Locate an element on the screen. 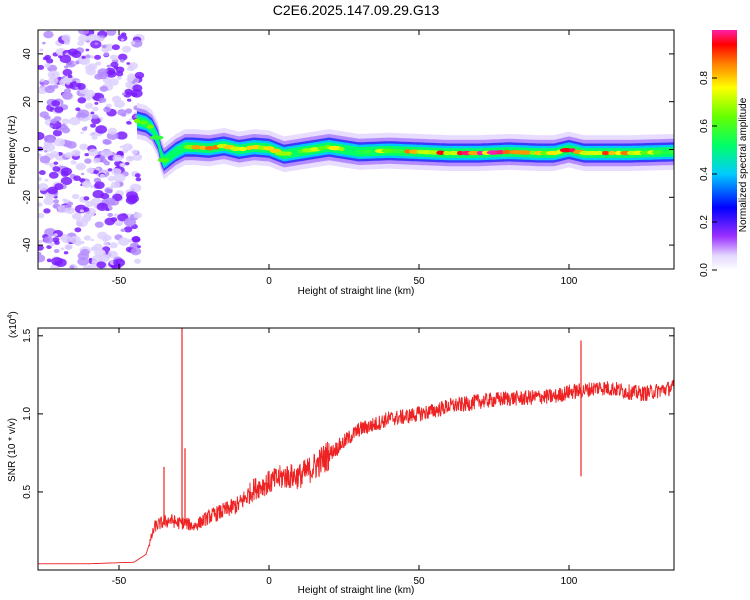  x-tick-label: 100 is located at coordinates (569, 581).